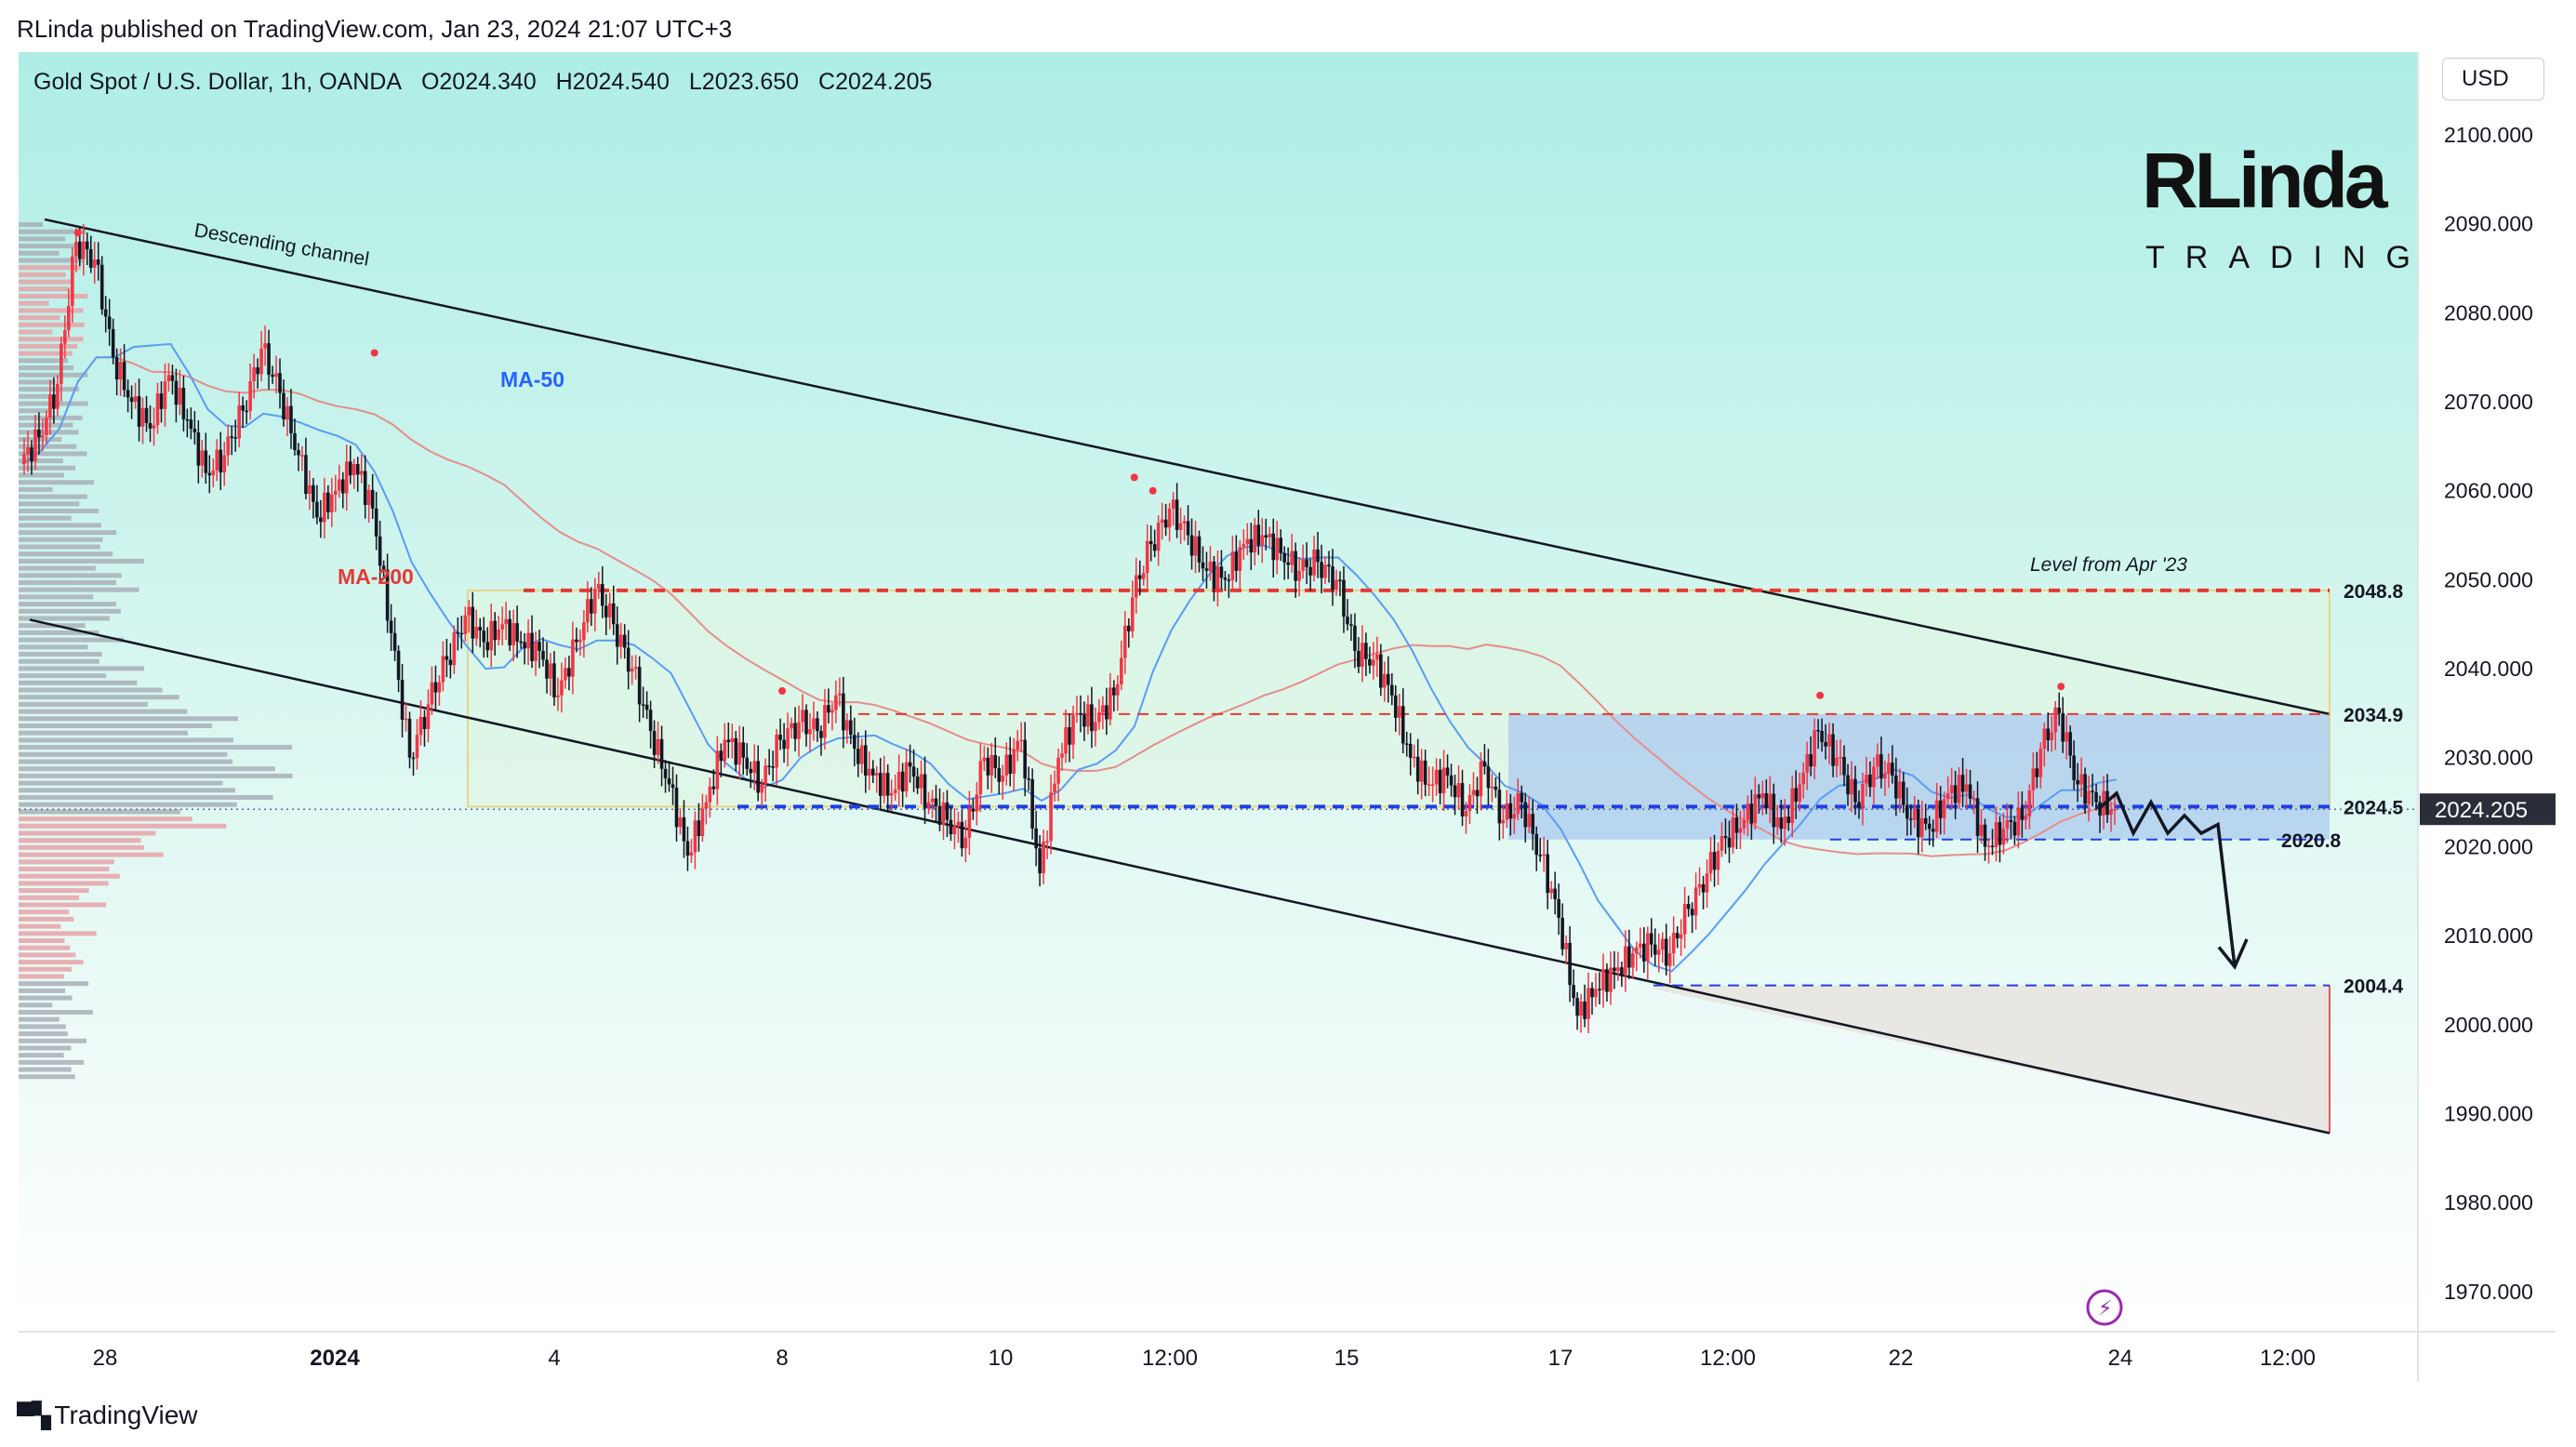 Image resolution: width=2576 pixels, height=1447 pixels. I want to click on y-tick-label: 2020.000, so click(2488, 846).